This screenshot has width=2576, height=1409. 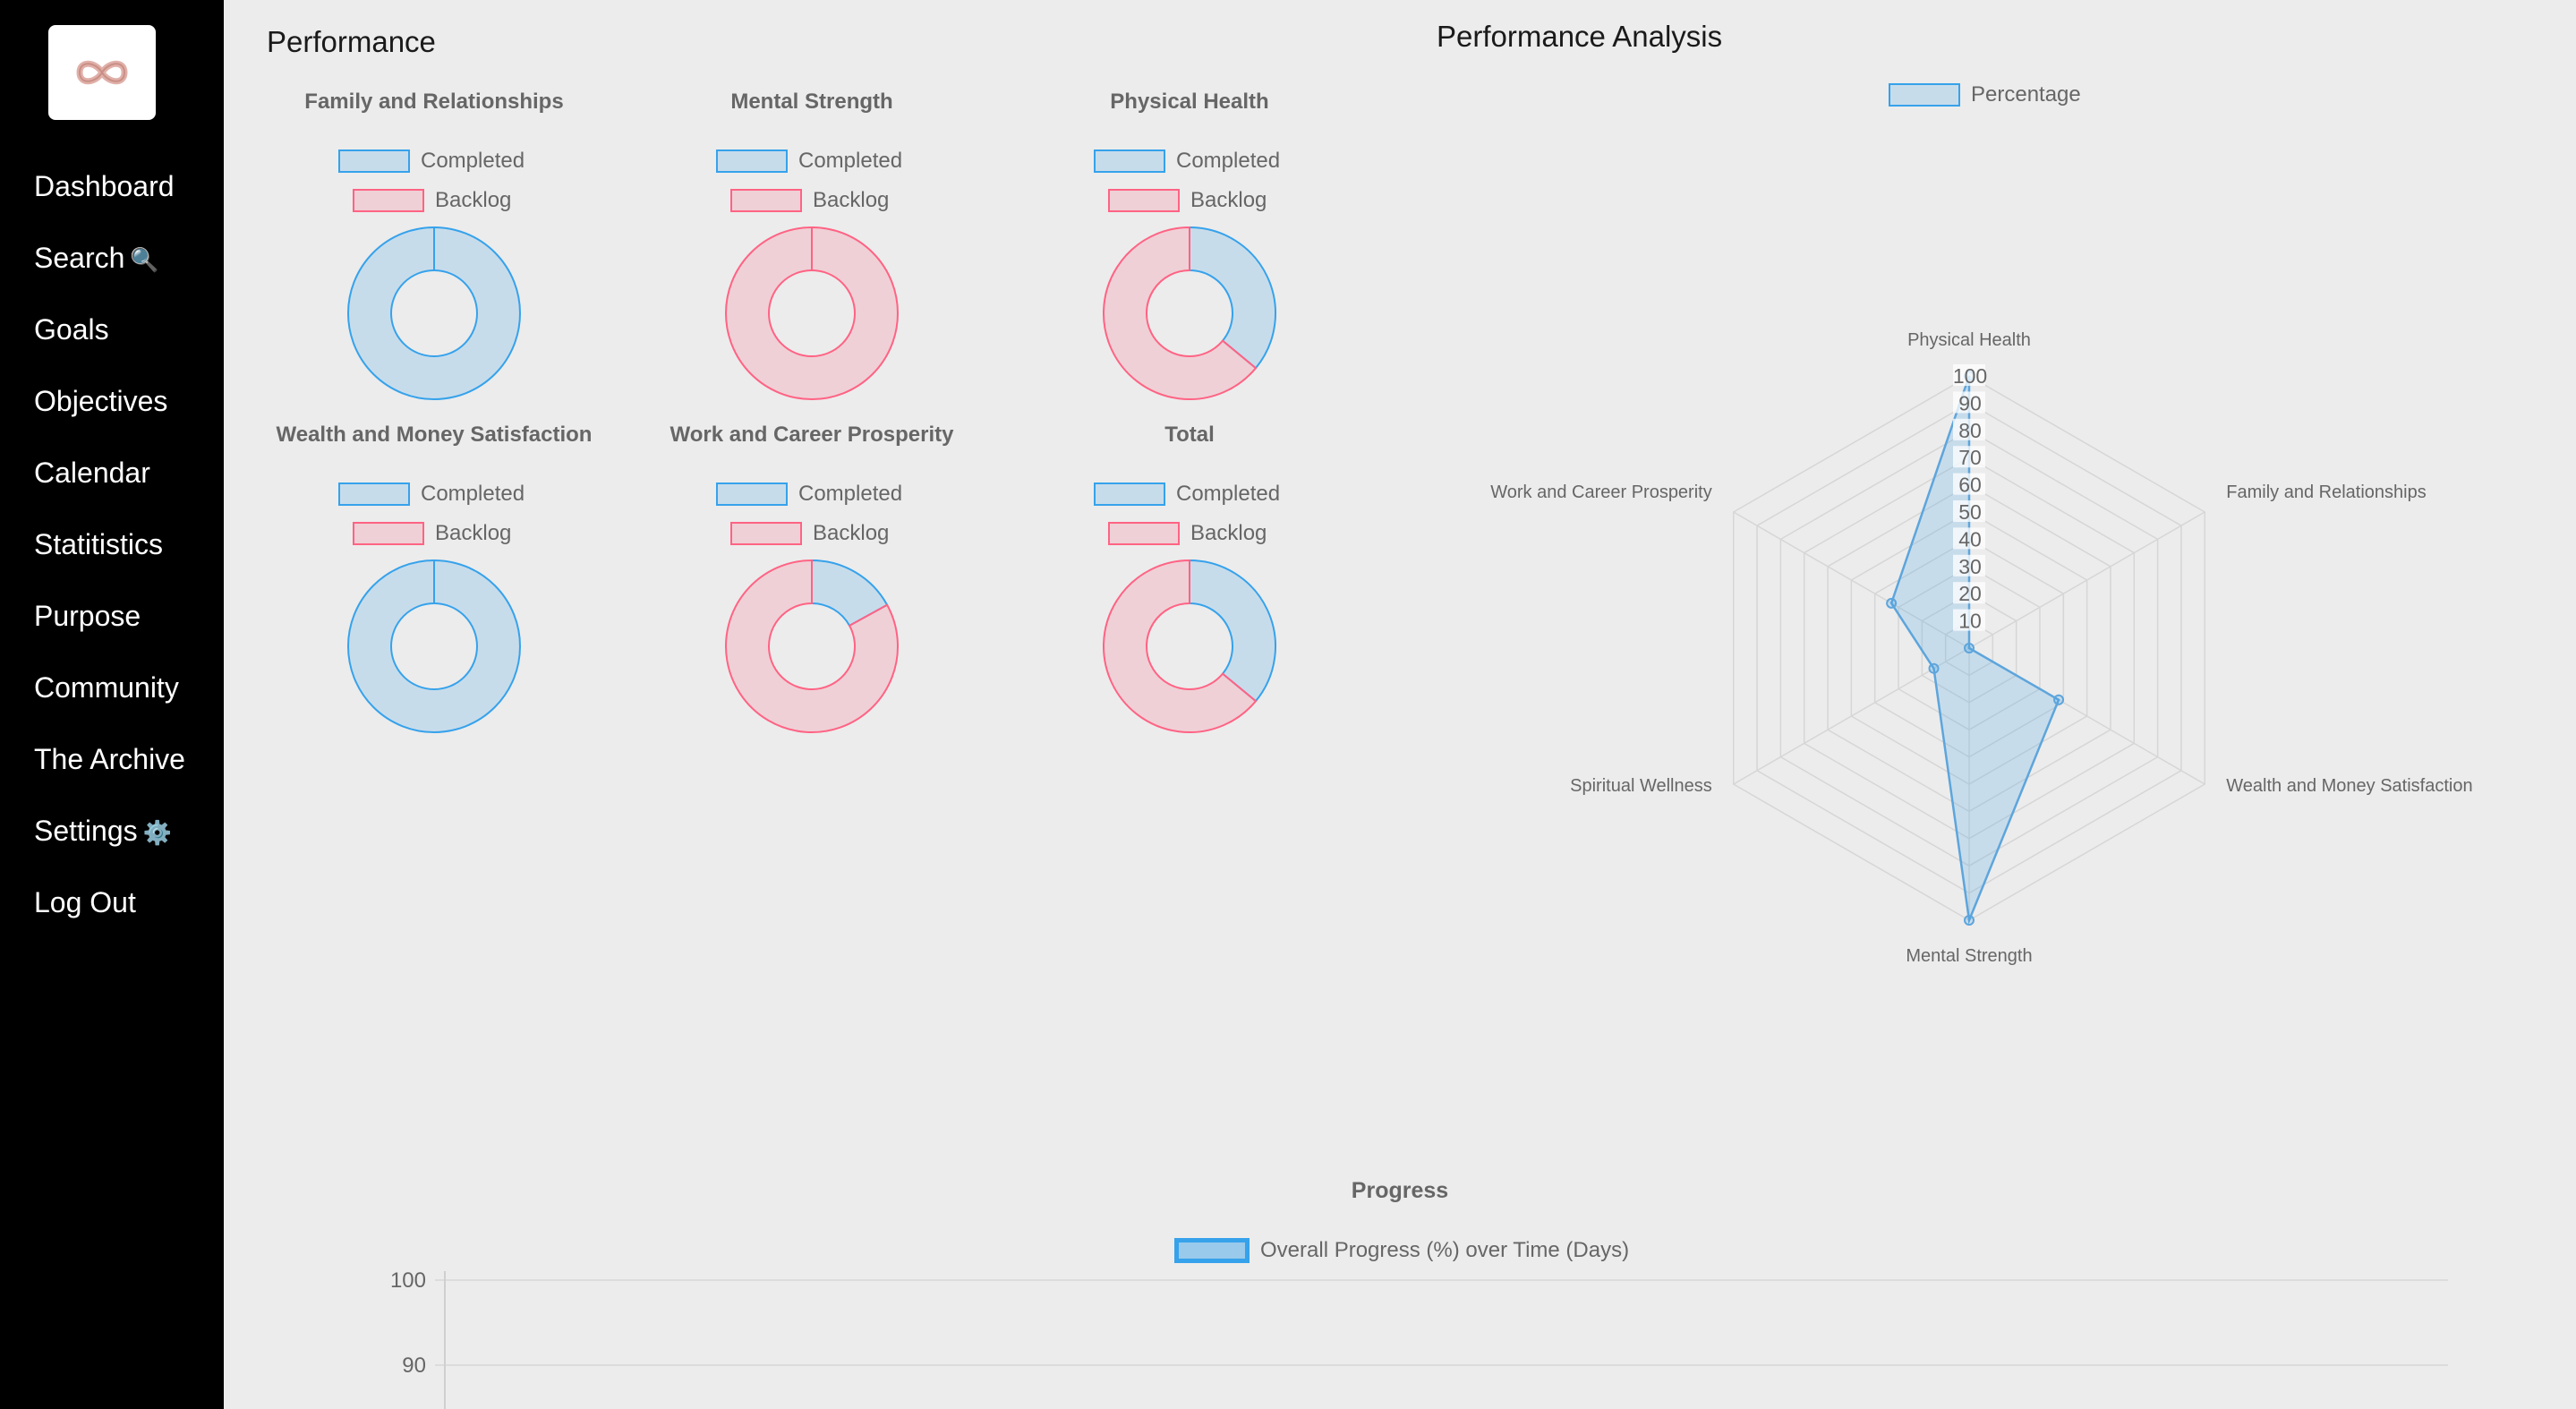 I want to click on progress-y-tick-label: 100, so click(x=408, y=1282).